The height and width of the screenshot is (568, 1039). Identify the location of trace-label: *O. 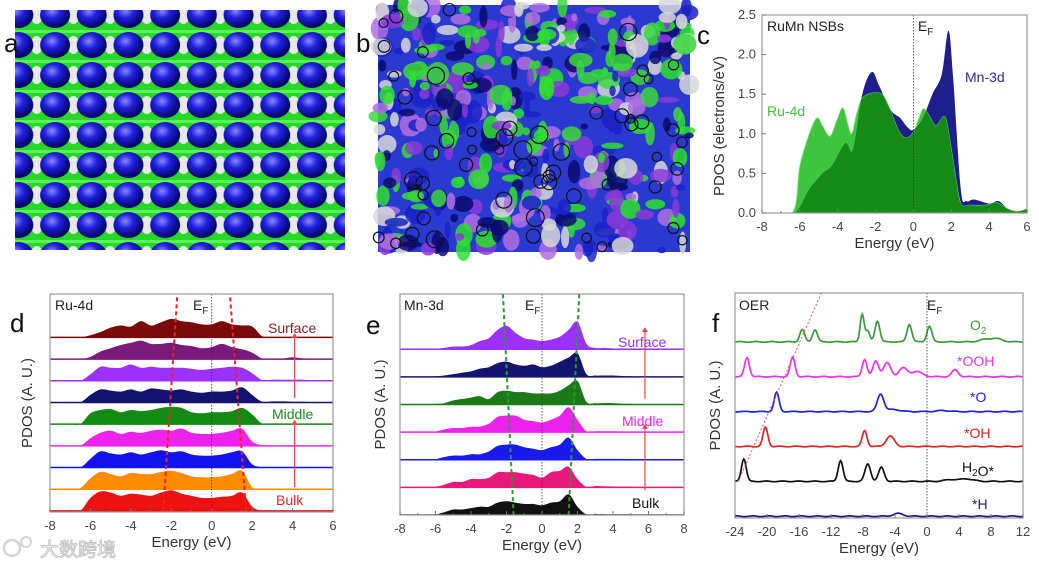
(978, 397).